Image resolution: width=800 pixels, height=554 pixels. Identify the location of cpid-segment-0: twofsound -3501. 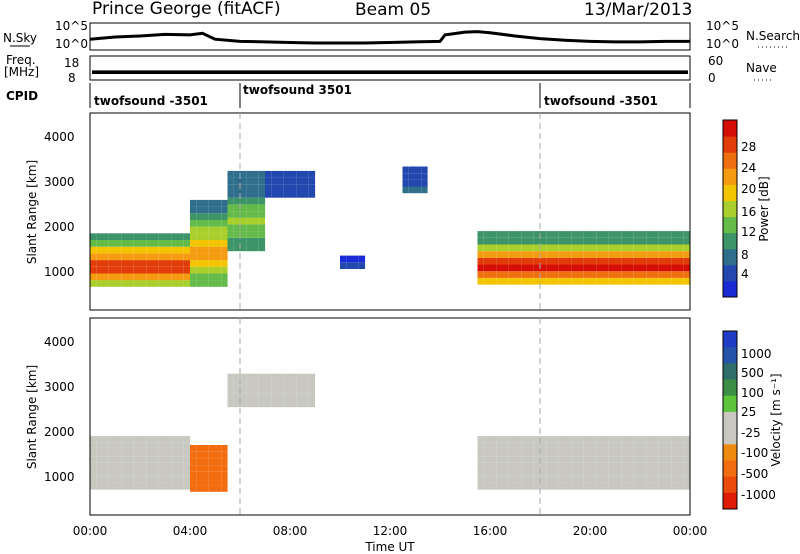
(151, 101).